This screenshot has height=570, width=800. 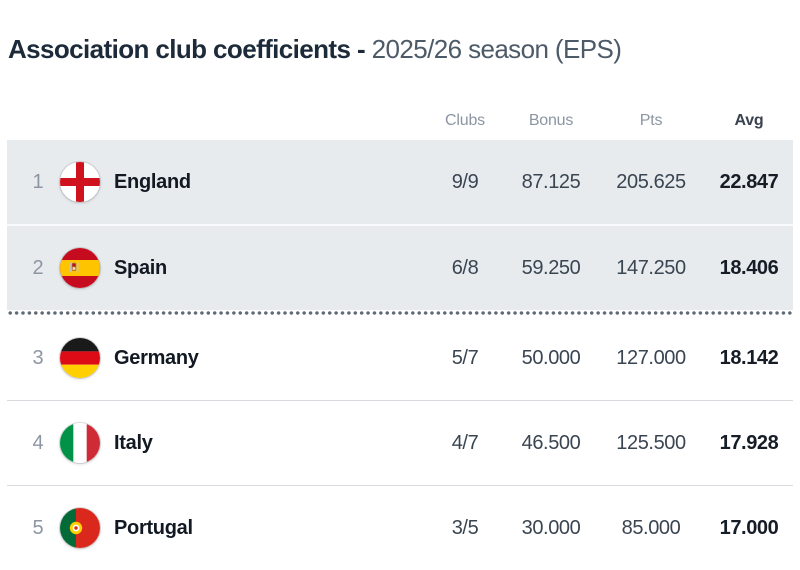 I want to click on avg-value: 17.000, so click(x=749, y=527).